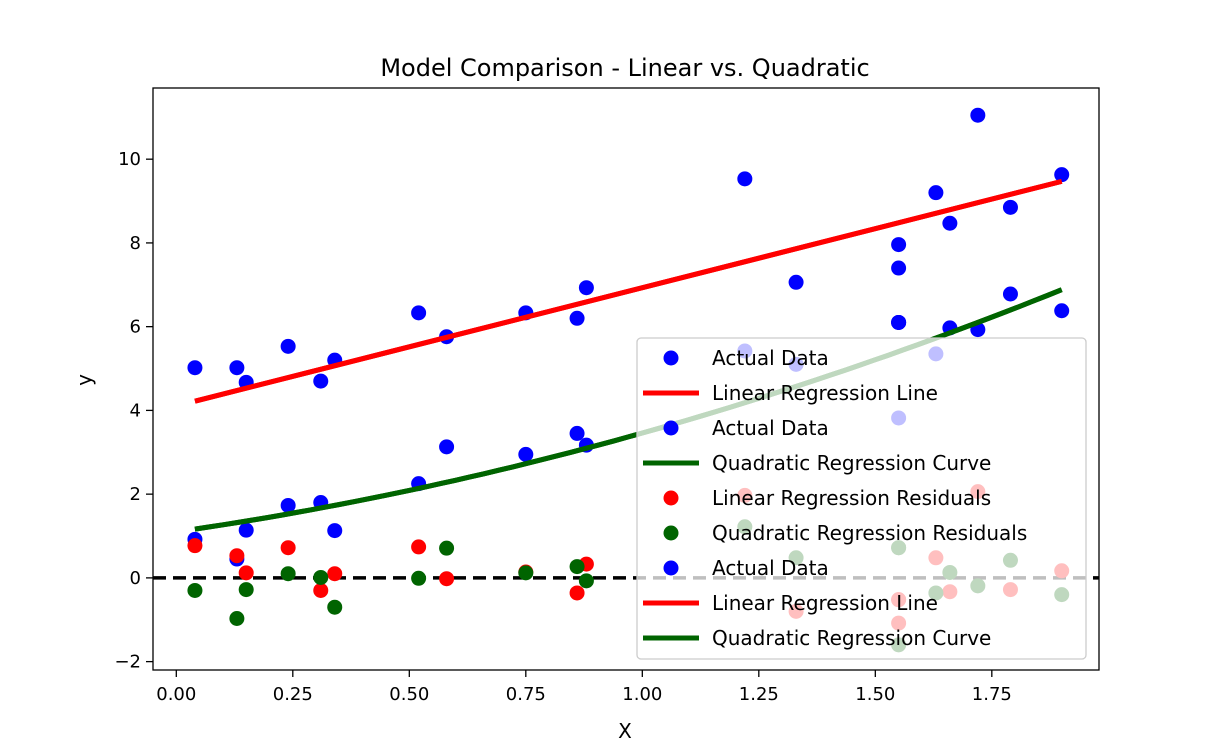 The height and width of the screenshot is (754, 1220). Describe the element at coordinates (293, 694) in the screenshot. I see `x-tick-label: 0.25` at that location.